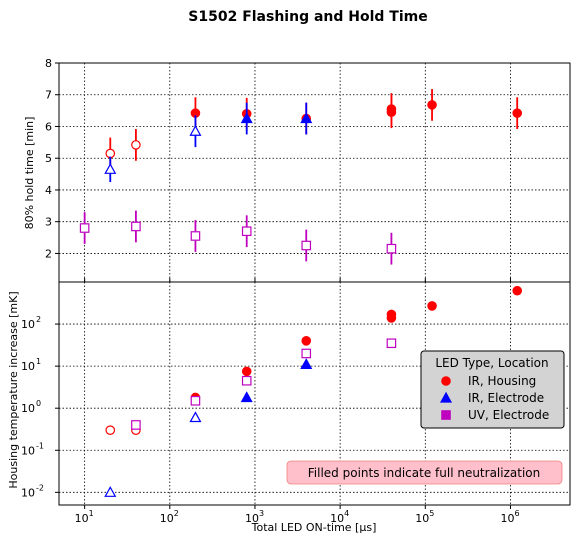 This screenshot has width=581, height=545. Describe the element at coordinates (502, 381) in the screenshot. I see `legend-label: IR, Housing` at that location.